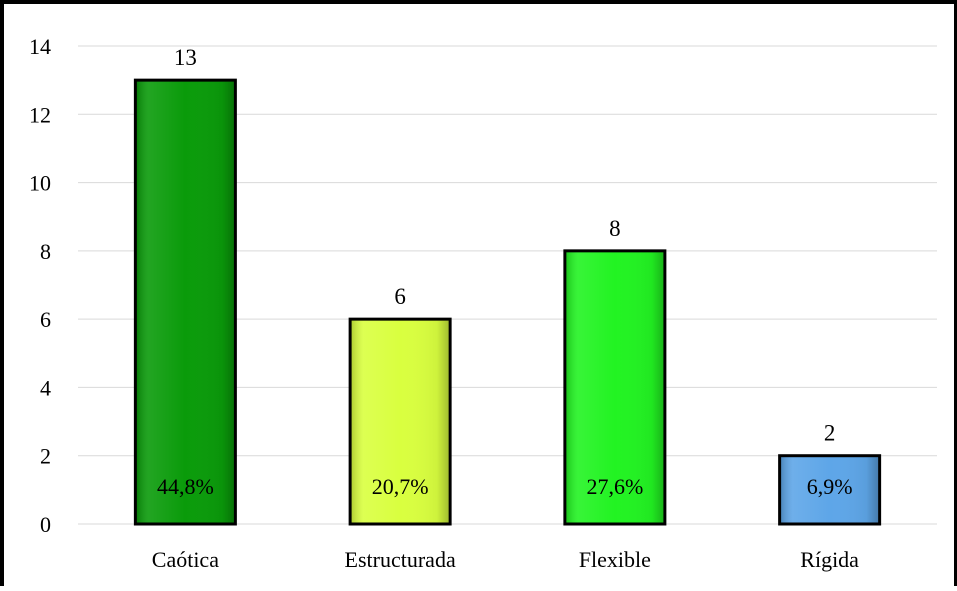  What do you see at coordinates (45, 524) in the screenshot?
I see `y-tick-label: 0` at bounding box center [45, 524].